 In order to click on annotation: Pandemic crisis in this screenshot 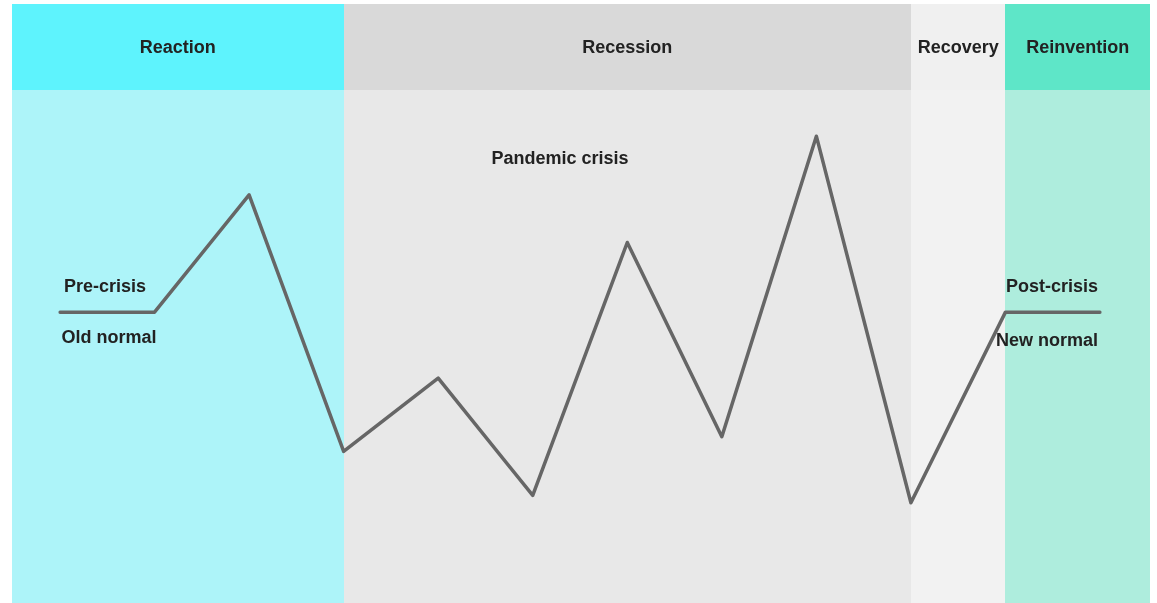, I will do `click(560, 158)`.